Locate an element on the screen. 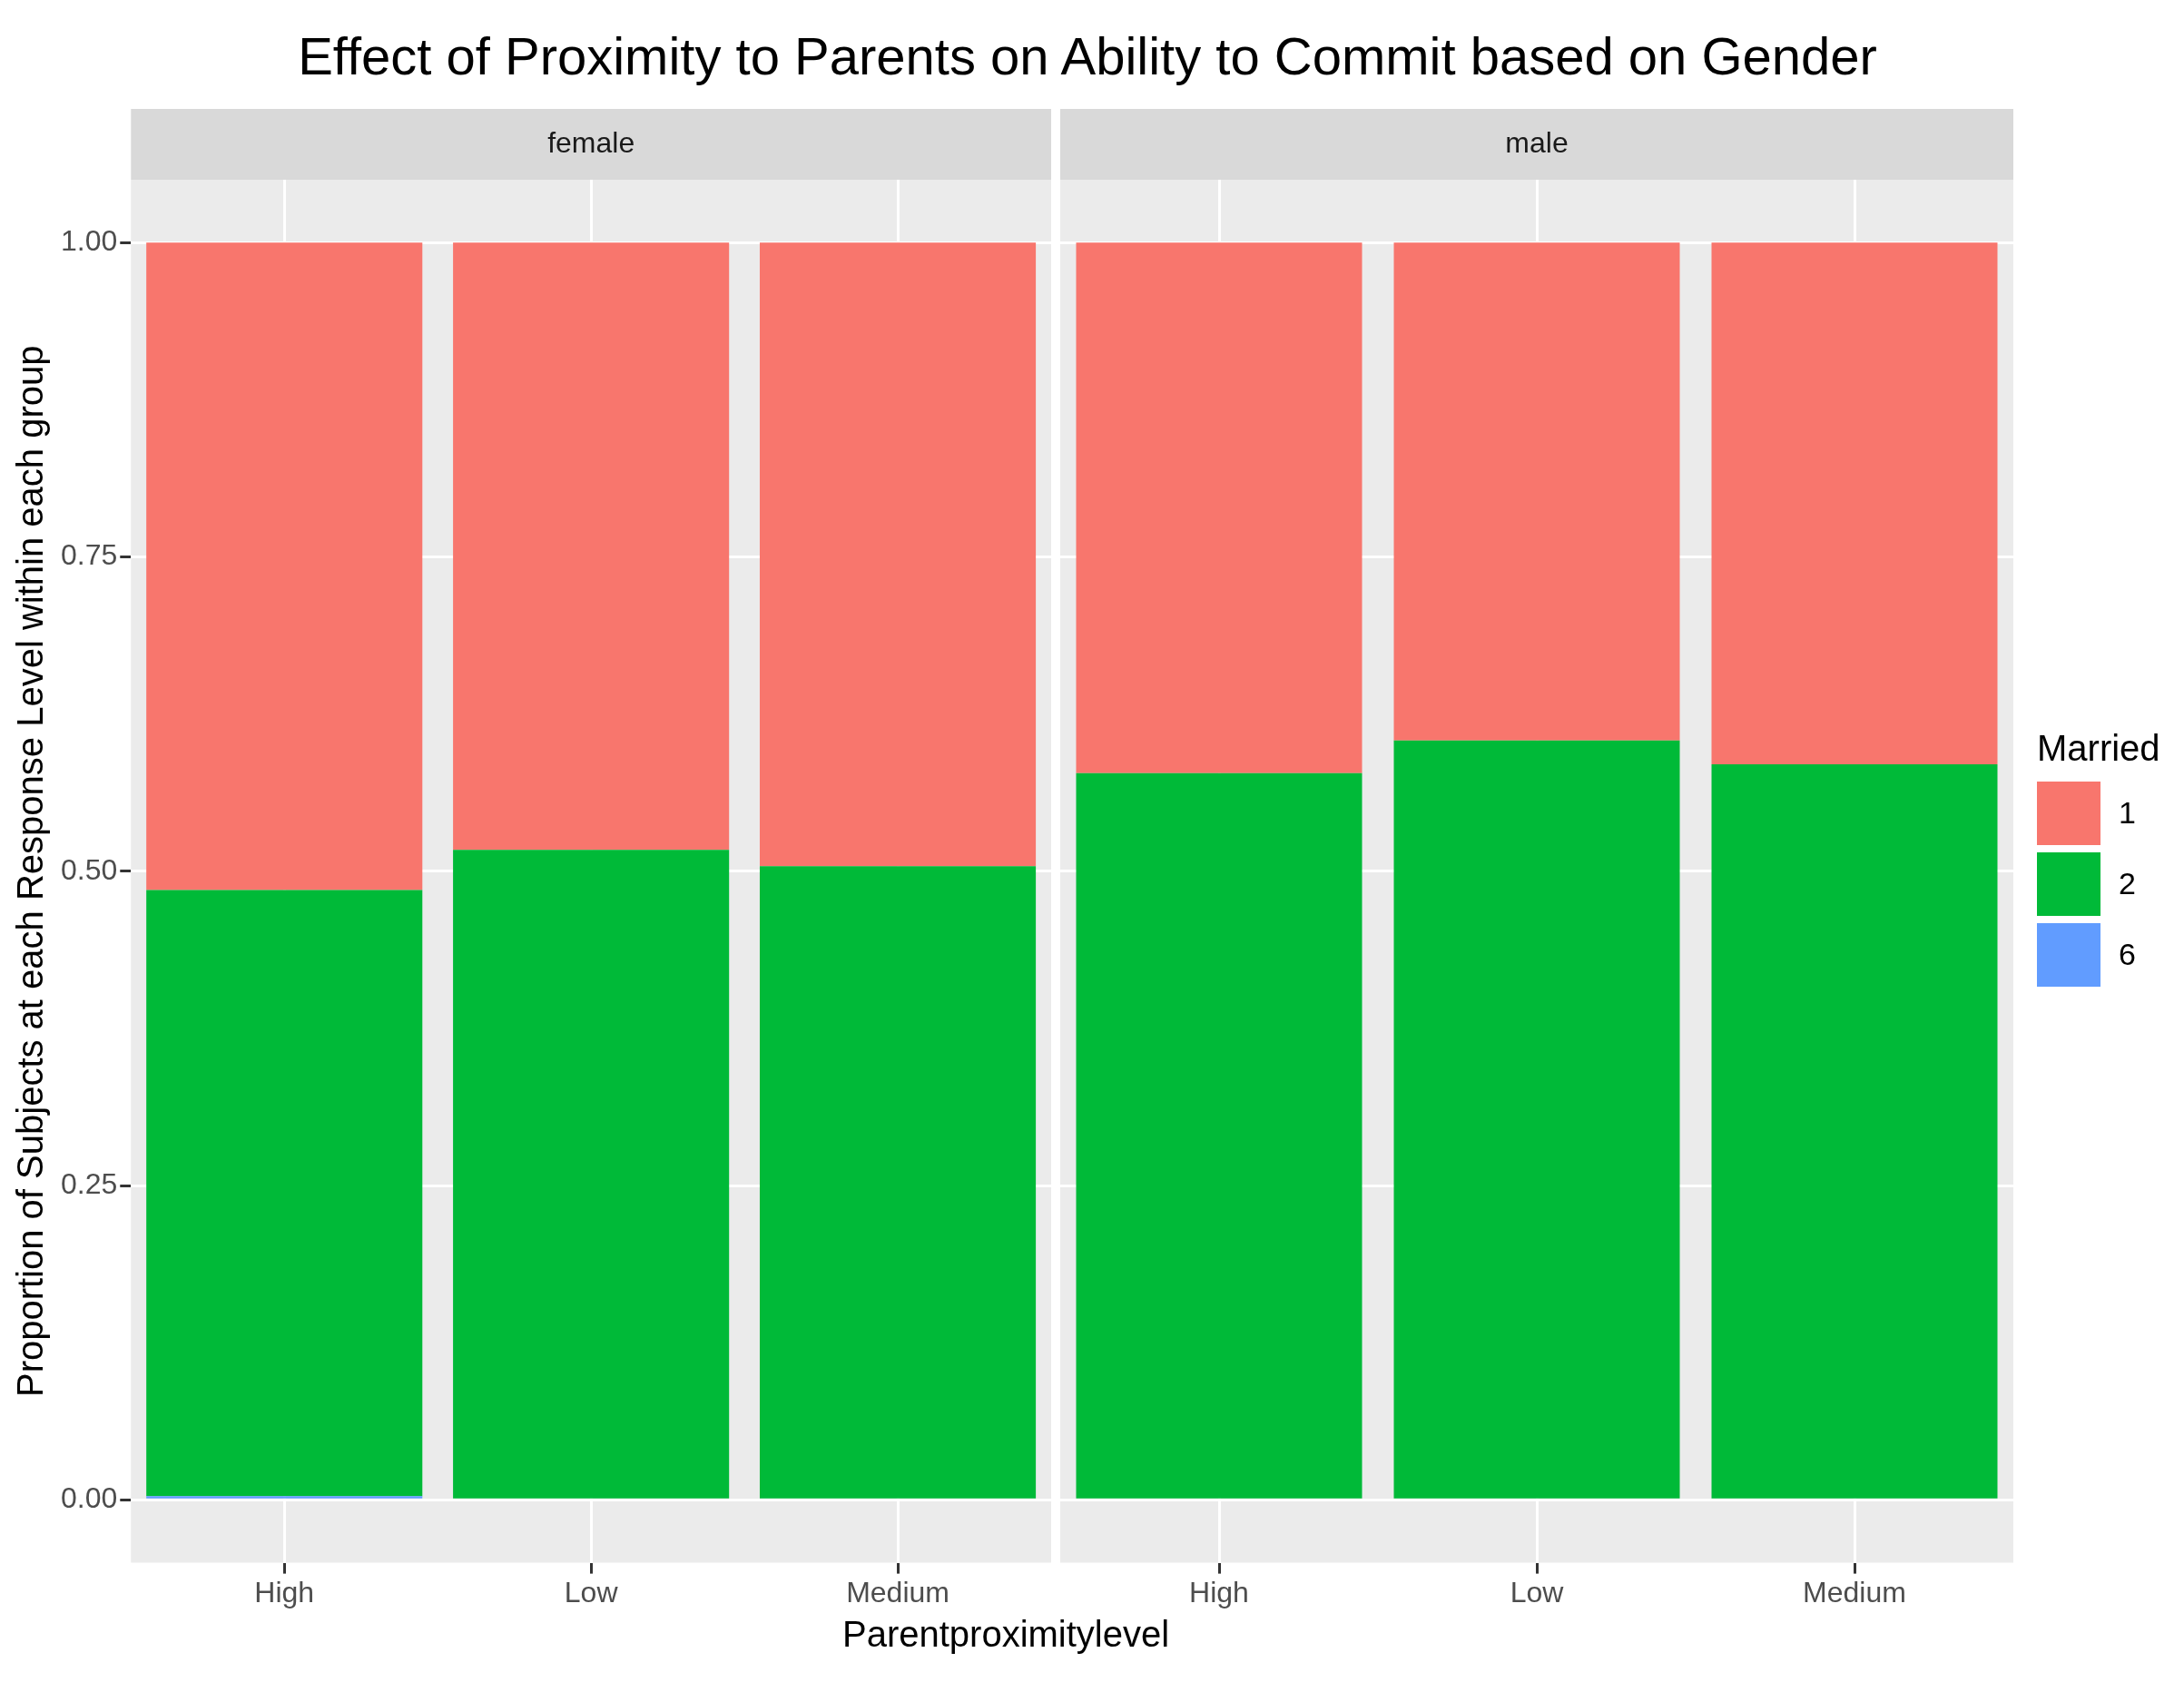 This screenshot has height=1692, width=2184. legend-label: 6 is located at coordinates (2128, 955).